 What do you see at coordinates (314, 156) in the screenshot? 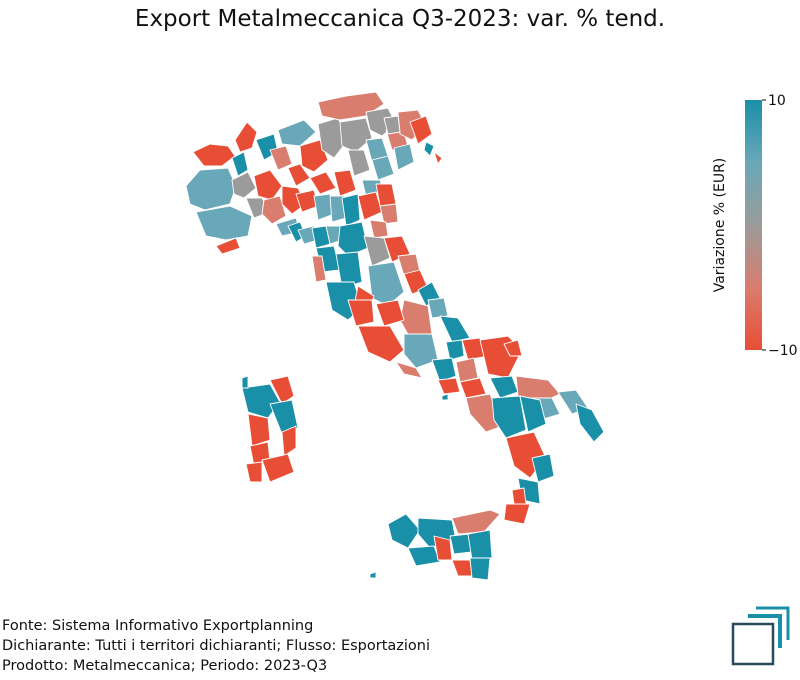
I see `province-bergamo` at bounding box center [314, 156].